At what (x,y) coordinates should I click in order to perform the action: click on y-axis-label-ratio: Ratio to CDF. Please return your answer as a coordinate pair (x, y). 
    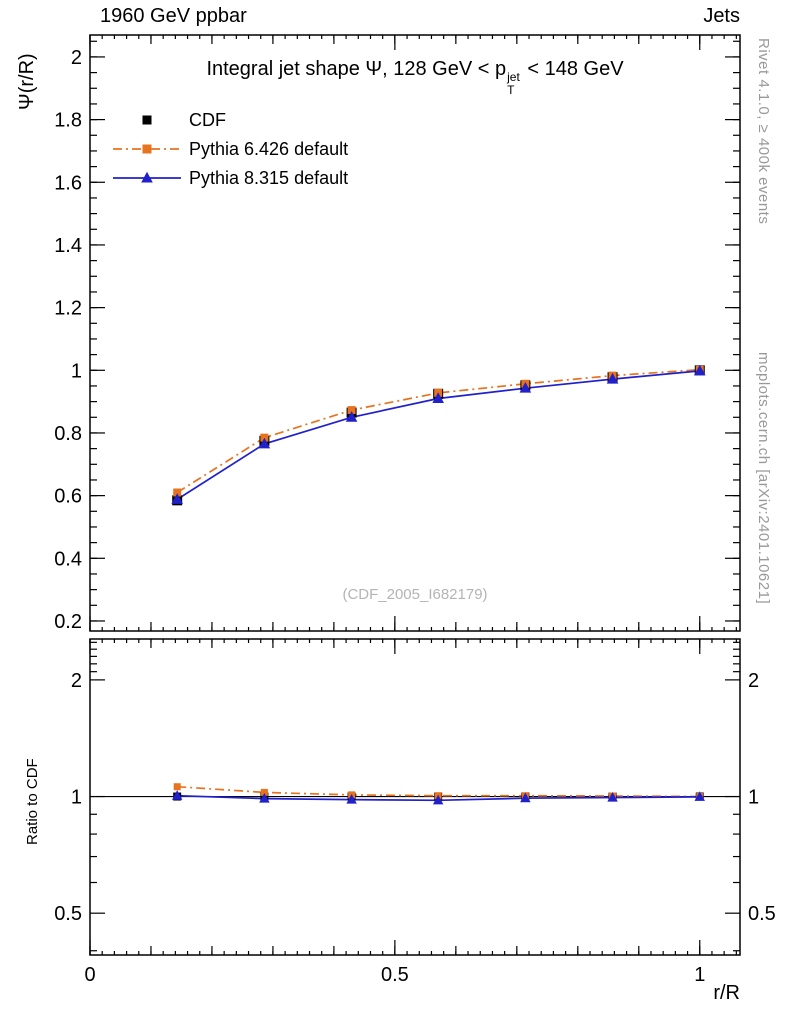
    Looking at the image, I should click on (32, 801).